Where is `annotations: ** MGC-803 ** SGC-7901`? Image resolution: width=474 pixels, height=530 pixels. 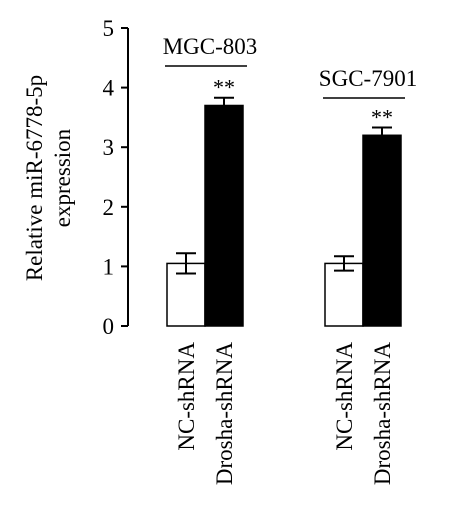 annotations: ** MGC-803 ** SGC-7901 is located at coordinates (290, 82).